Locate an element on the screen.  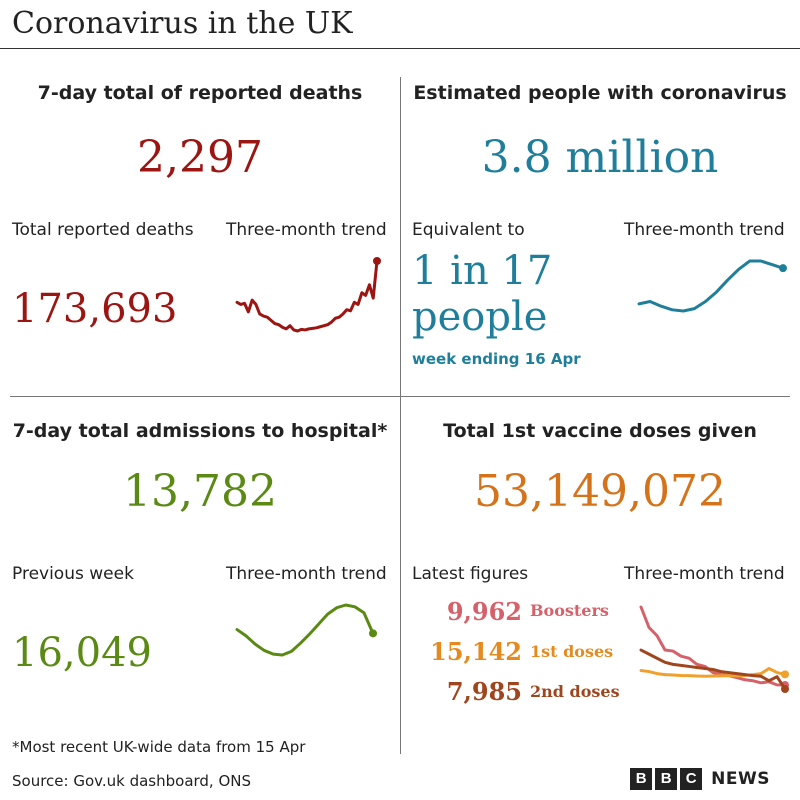
first-doses-label: 1st doses is located at coordinates (572, 651).